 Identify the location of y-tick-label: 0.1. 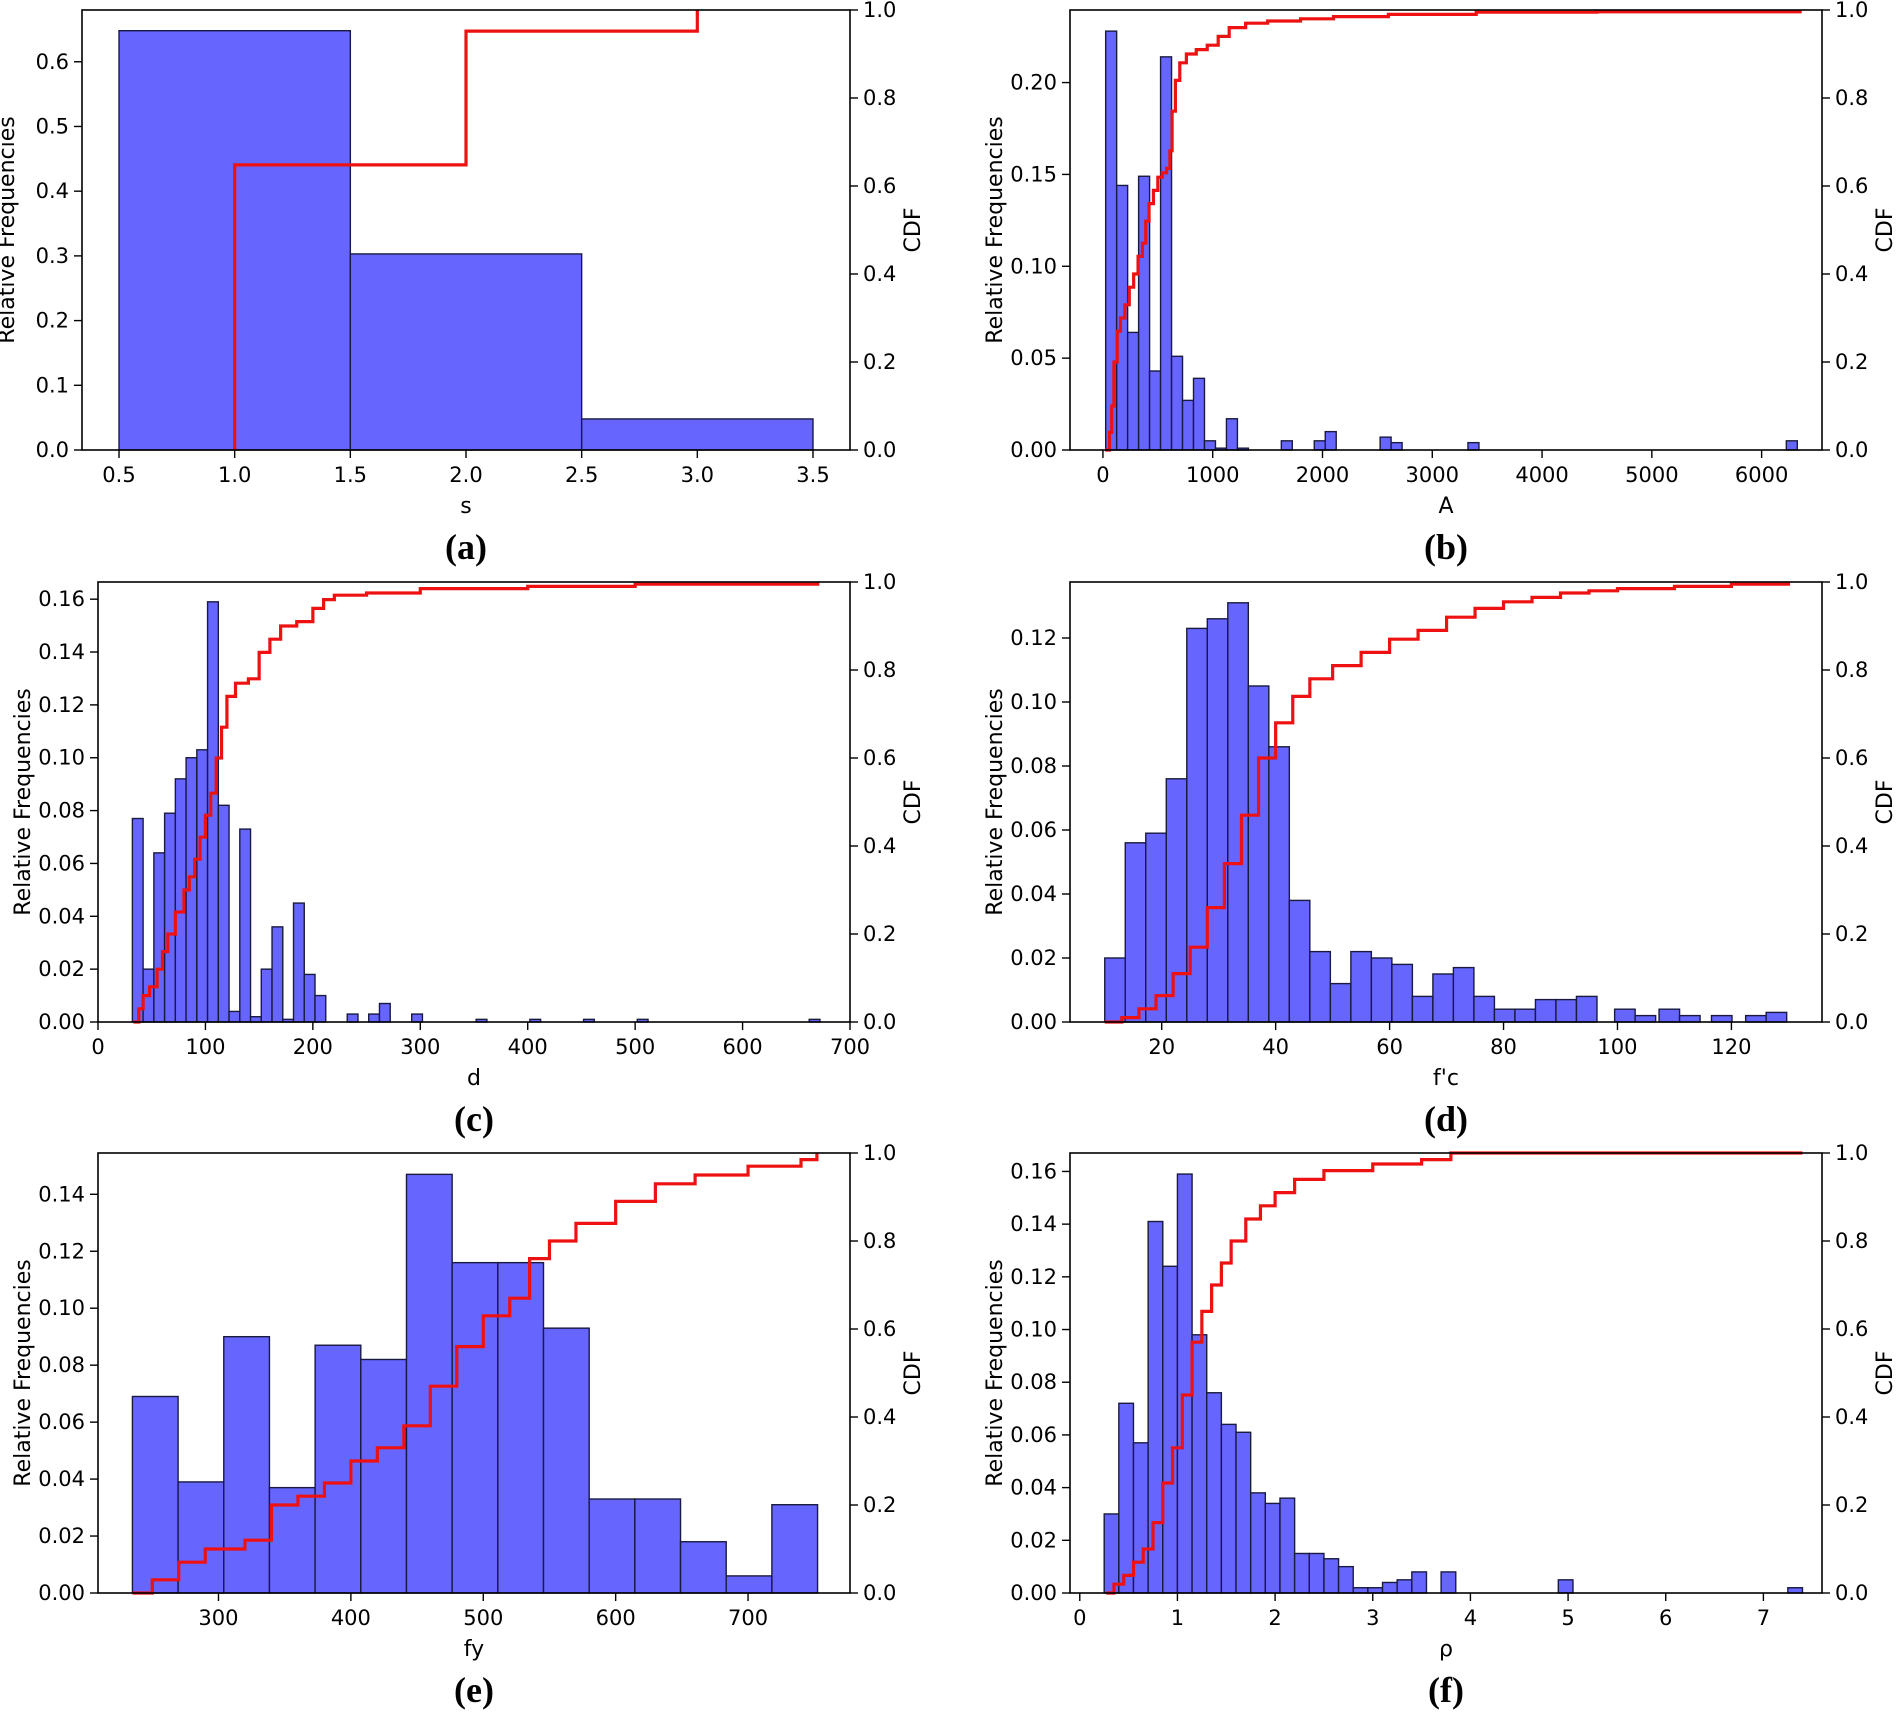
(52, 385).